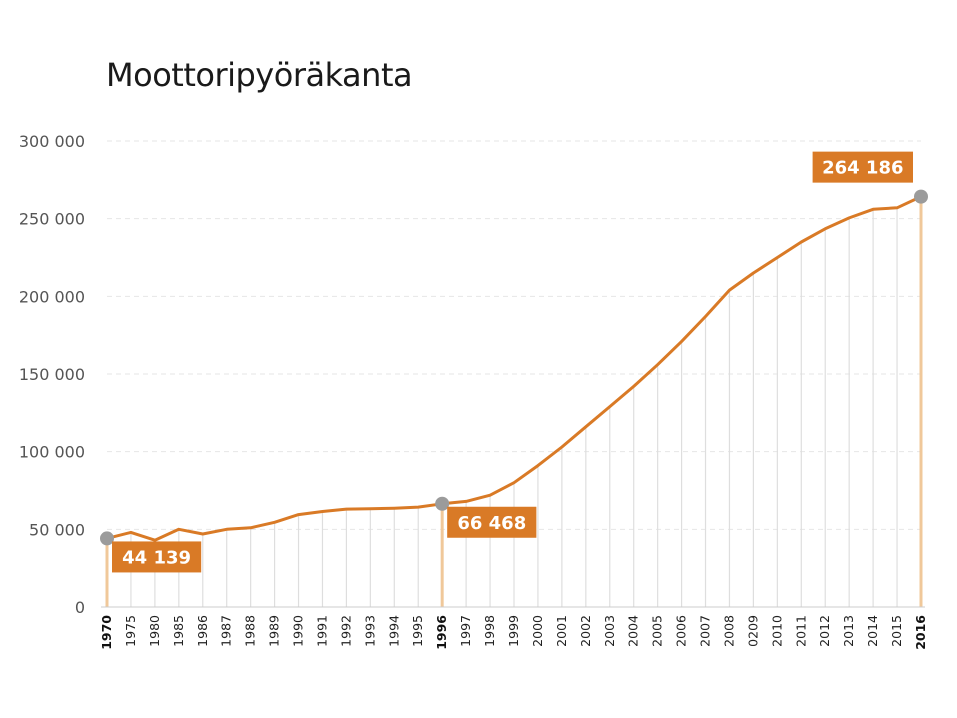 This screenshot has height=718, width=957. Describe the element at coordinates (441, 632) in the screenshot. I see `x-tick-label: 1996` at that location.